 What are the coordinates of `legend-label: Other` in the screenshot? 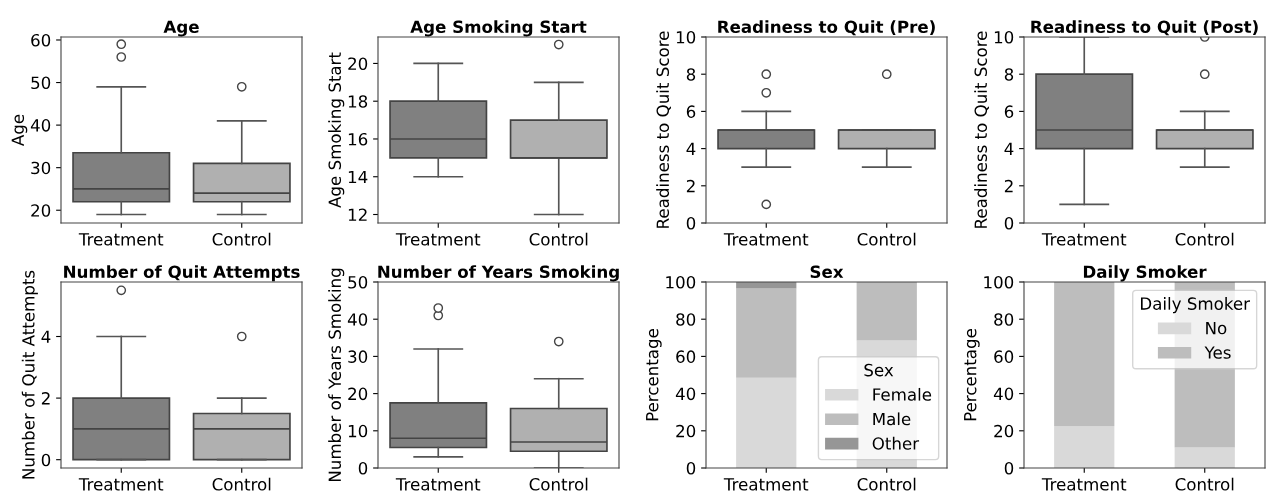 It's located at (896, 443).